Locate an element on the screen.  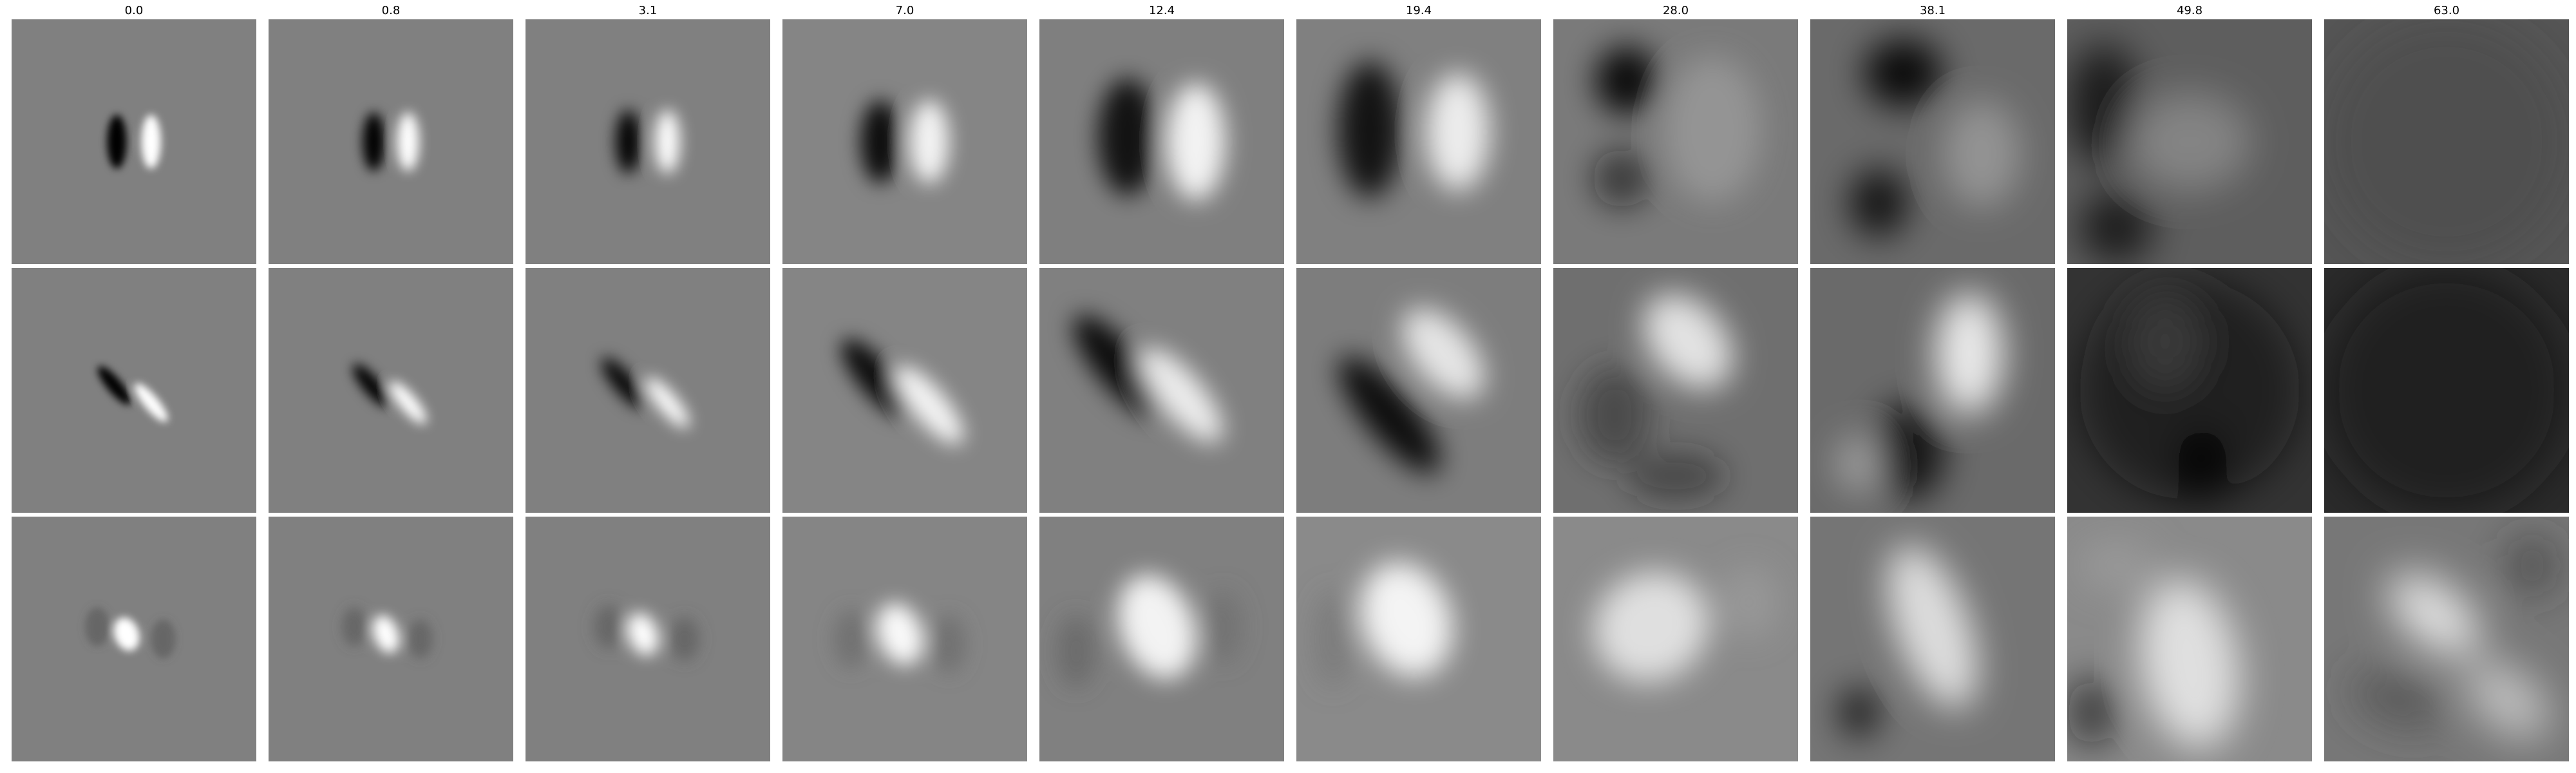
column-title: 3.1 is located at coordinates (648, 10).